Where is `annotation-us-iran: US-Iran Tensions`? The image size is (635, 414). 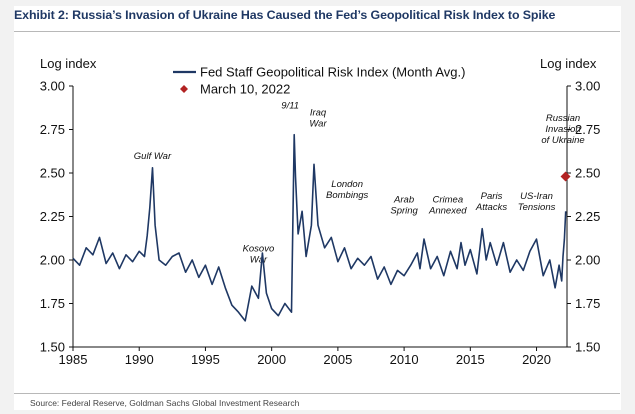 annotation-us-iran: US-Iran Tensions is located at coordinates (537, 202).